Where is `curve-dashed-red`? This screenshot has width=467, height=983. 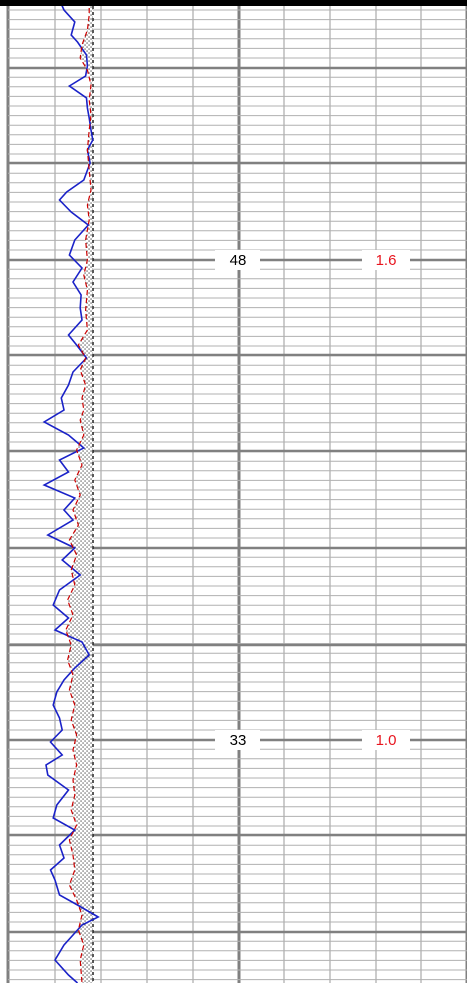
curve-dashed-red is located at coordinates (78, 491).